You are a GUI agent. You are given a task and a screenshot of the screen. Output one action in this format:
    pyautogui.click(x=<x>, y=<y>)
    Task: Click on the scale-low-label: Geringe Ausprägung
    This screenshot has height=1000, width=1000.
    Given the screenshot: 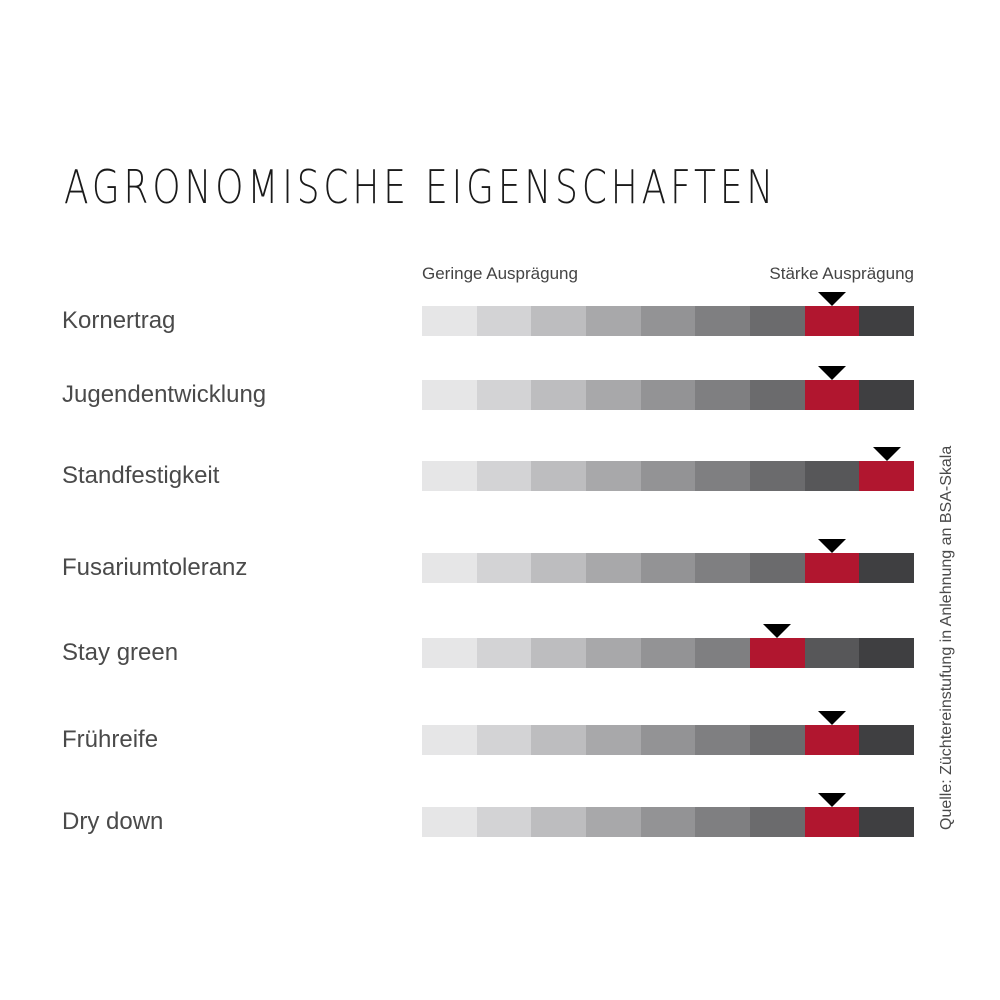 What is the action you would take?
    pyautogui.click(x=500, y=273)
    